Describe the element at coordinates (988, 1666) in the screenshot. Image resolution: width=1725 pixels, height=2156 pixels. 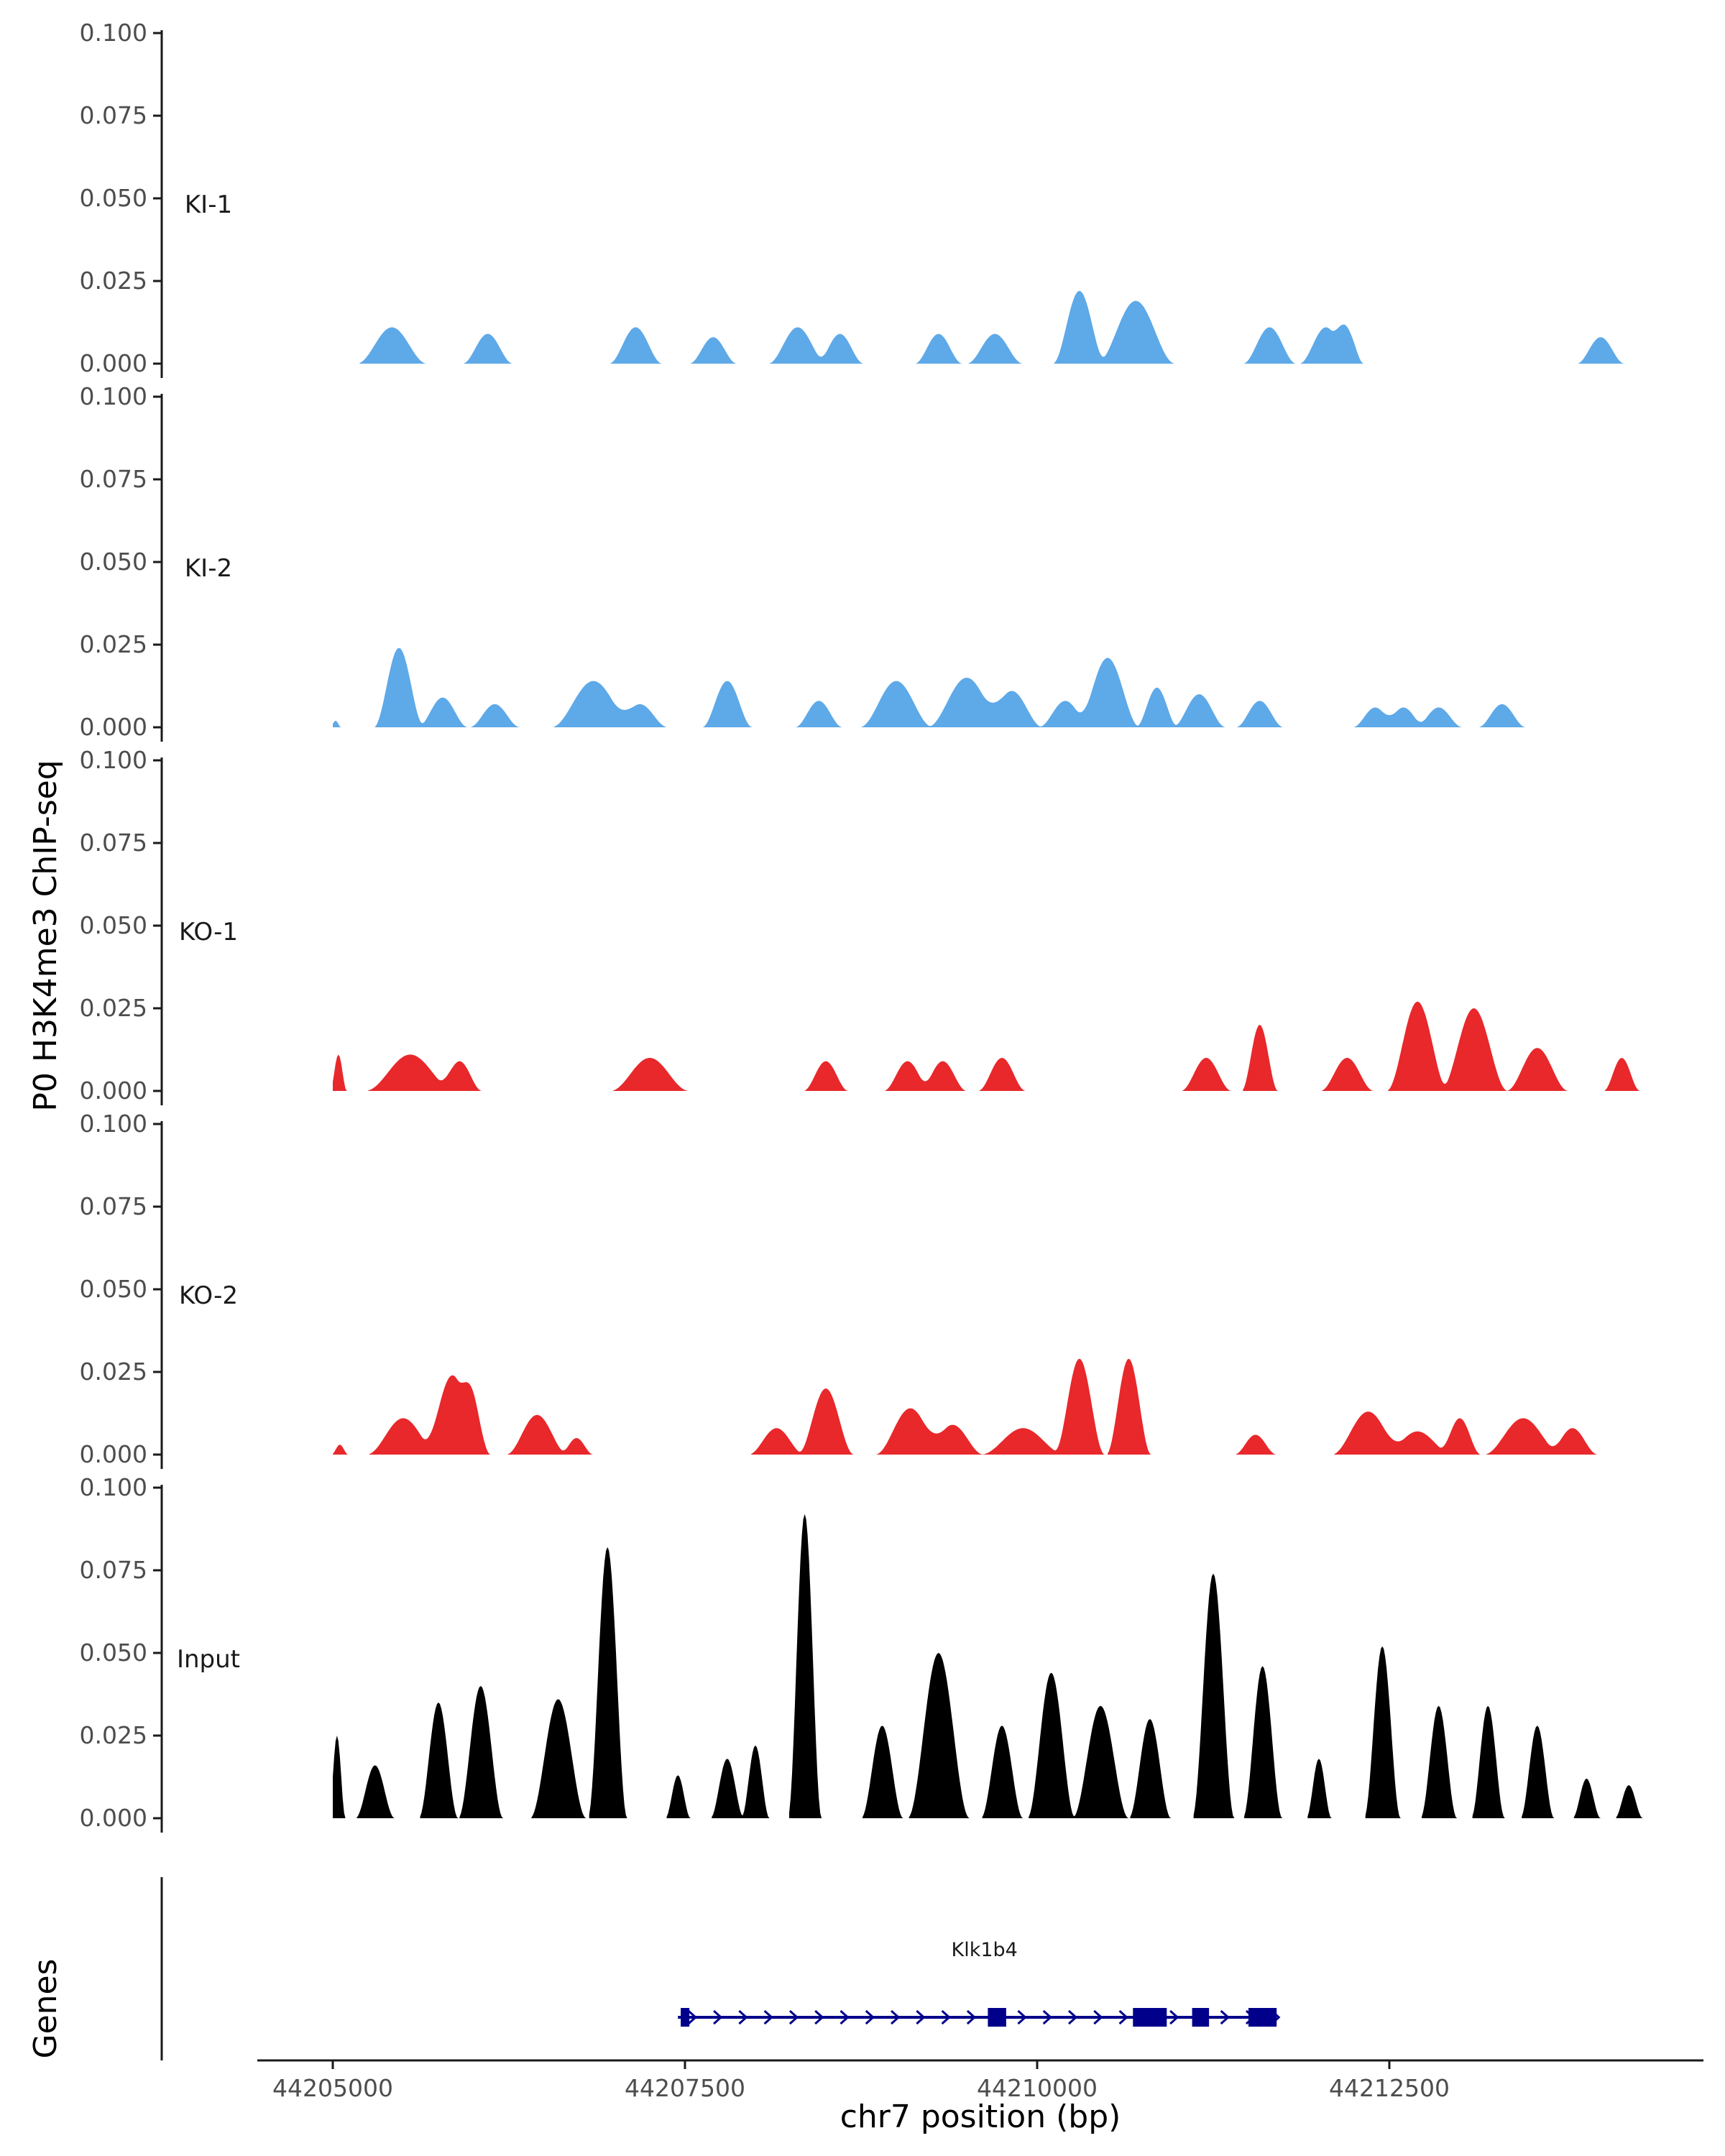
I see `coverage-area-input` at that location.